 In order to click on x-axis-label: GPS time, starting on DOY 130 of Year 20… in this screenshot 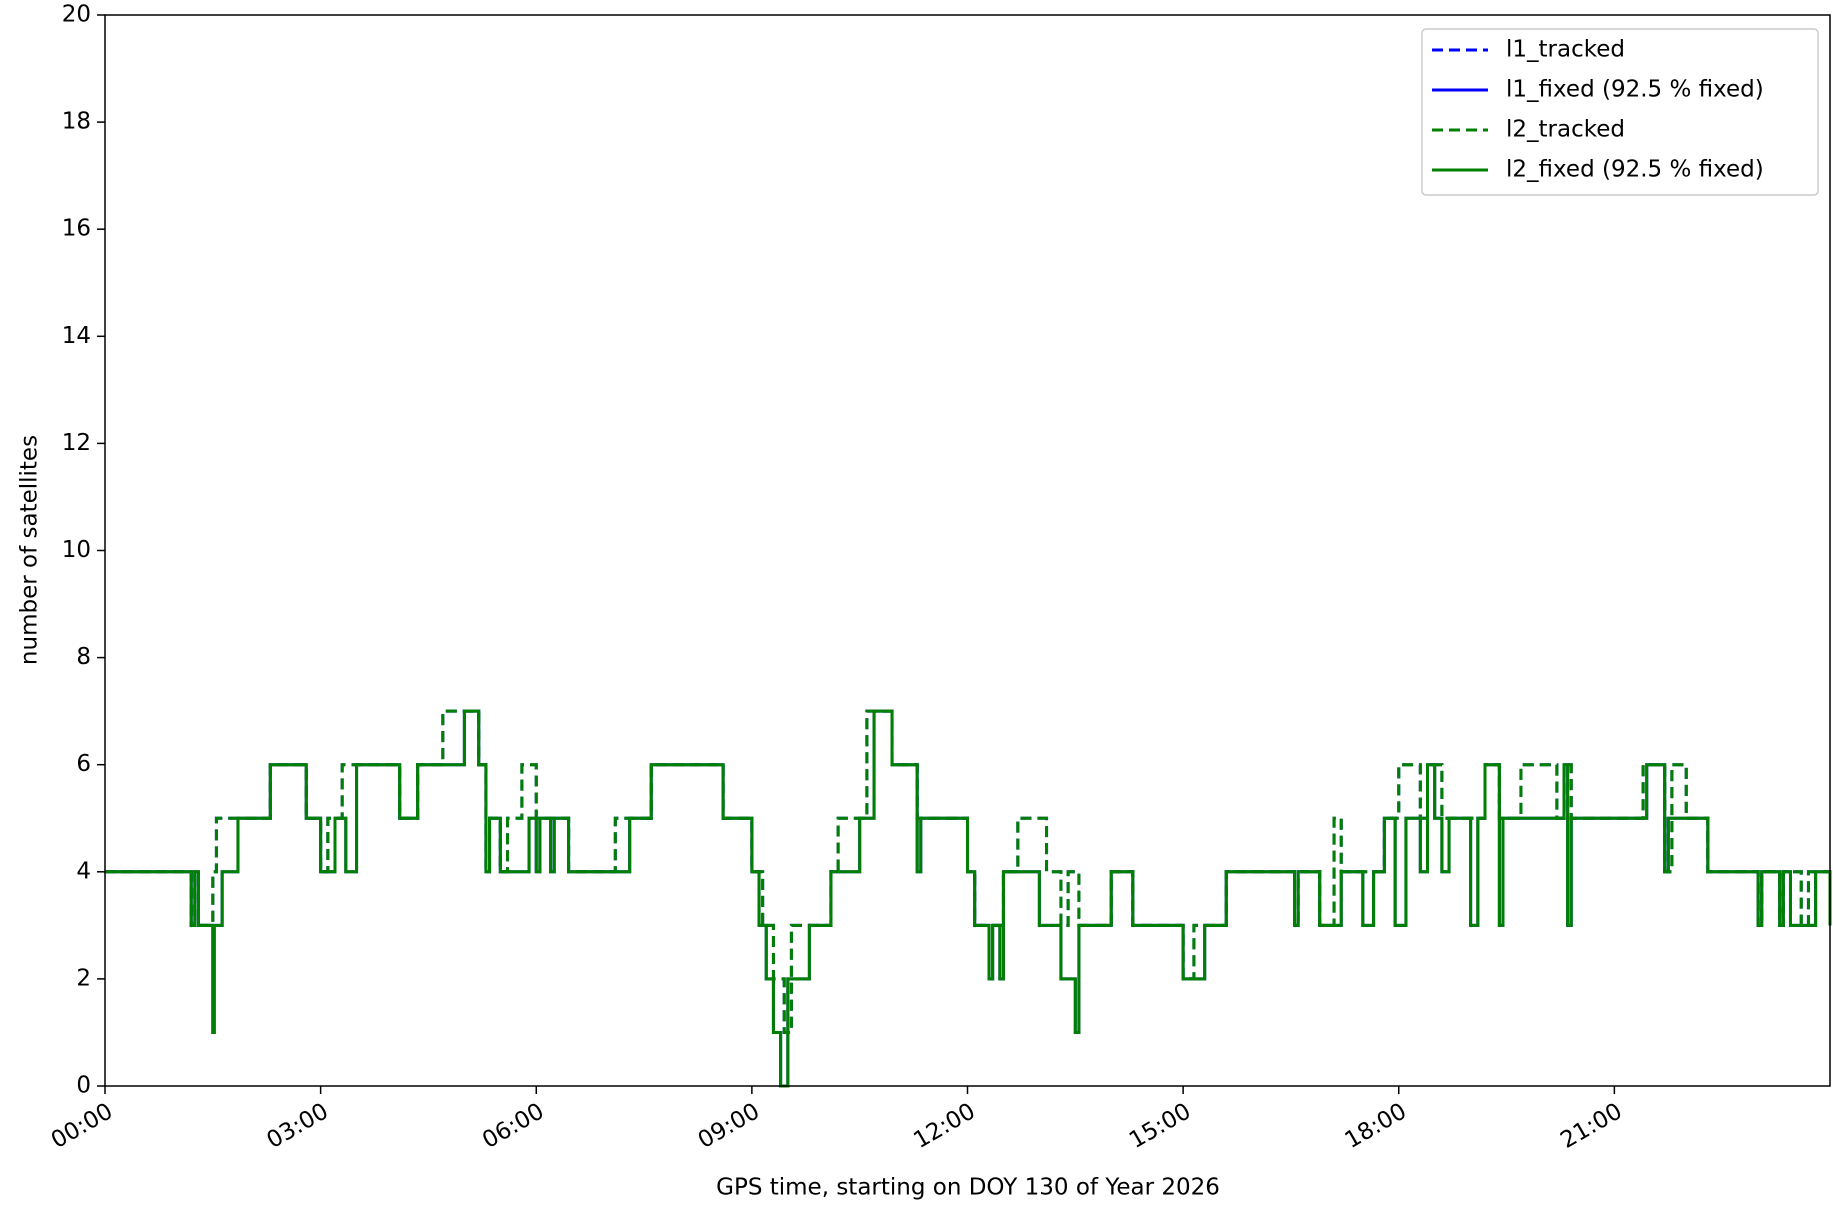, I will do `click(968, 1188)`.